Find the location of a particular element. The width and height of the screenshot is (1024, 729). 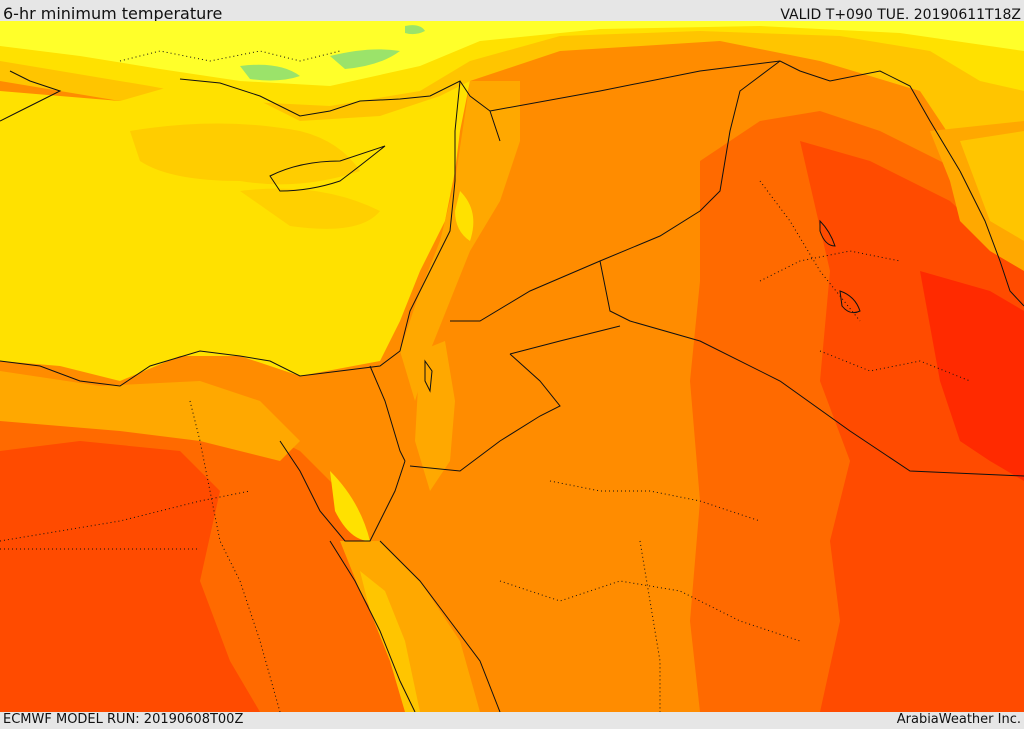

cyprus-outline is located at coordinates (327, 168).